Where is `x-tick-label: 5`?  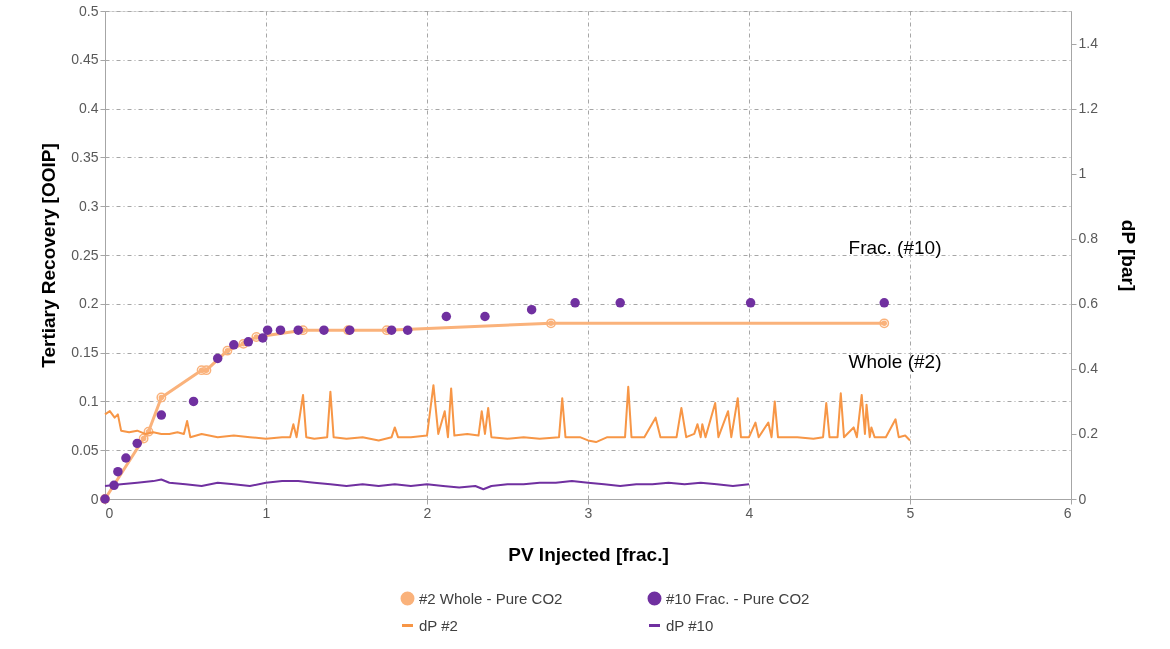 x-tick-label: 5 is located at coordinates (910, 512).